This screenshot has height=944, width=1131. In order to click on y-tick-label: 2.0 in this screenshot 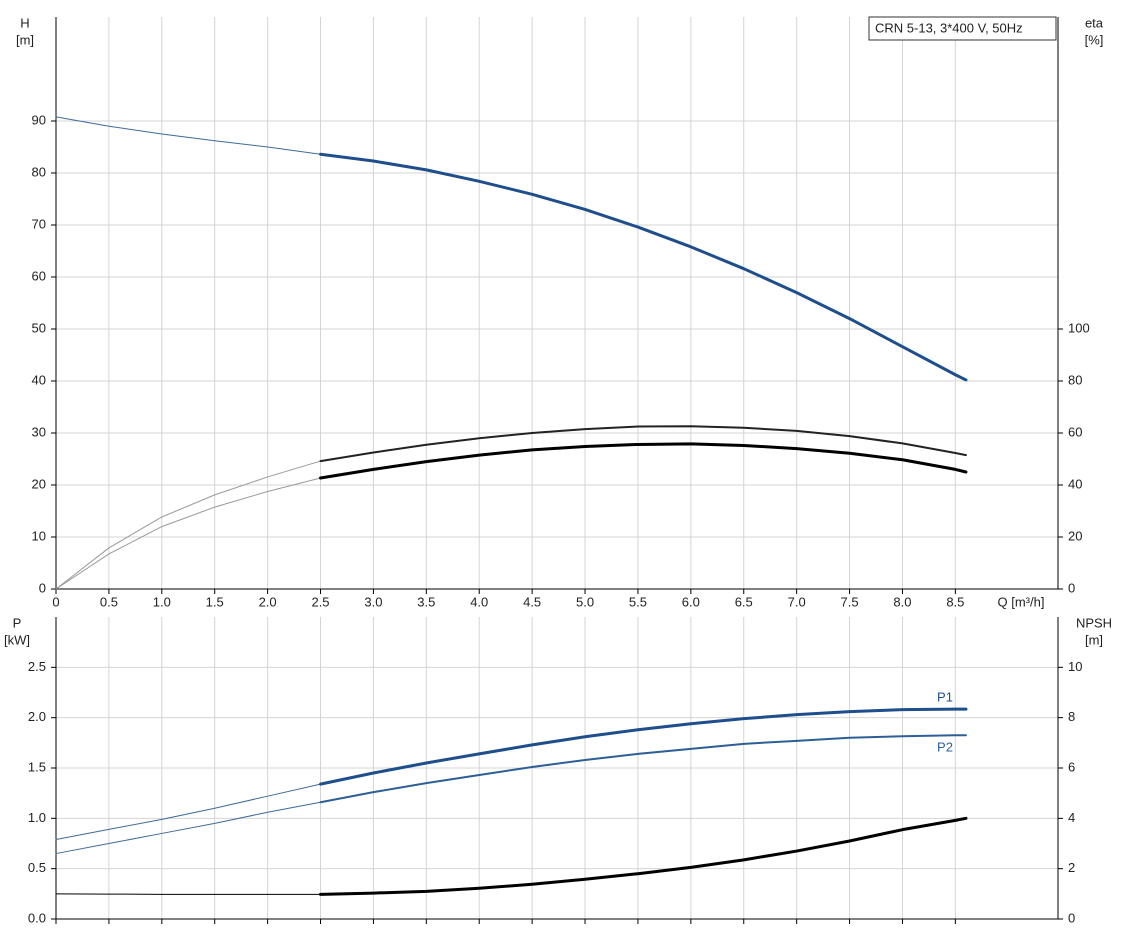, I will do `click(37, 716)`.